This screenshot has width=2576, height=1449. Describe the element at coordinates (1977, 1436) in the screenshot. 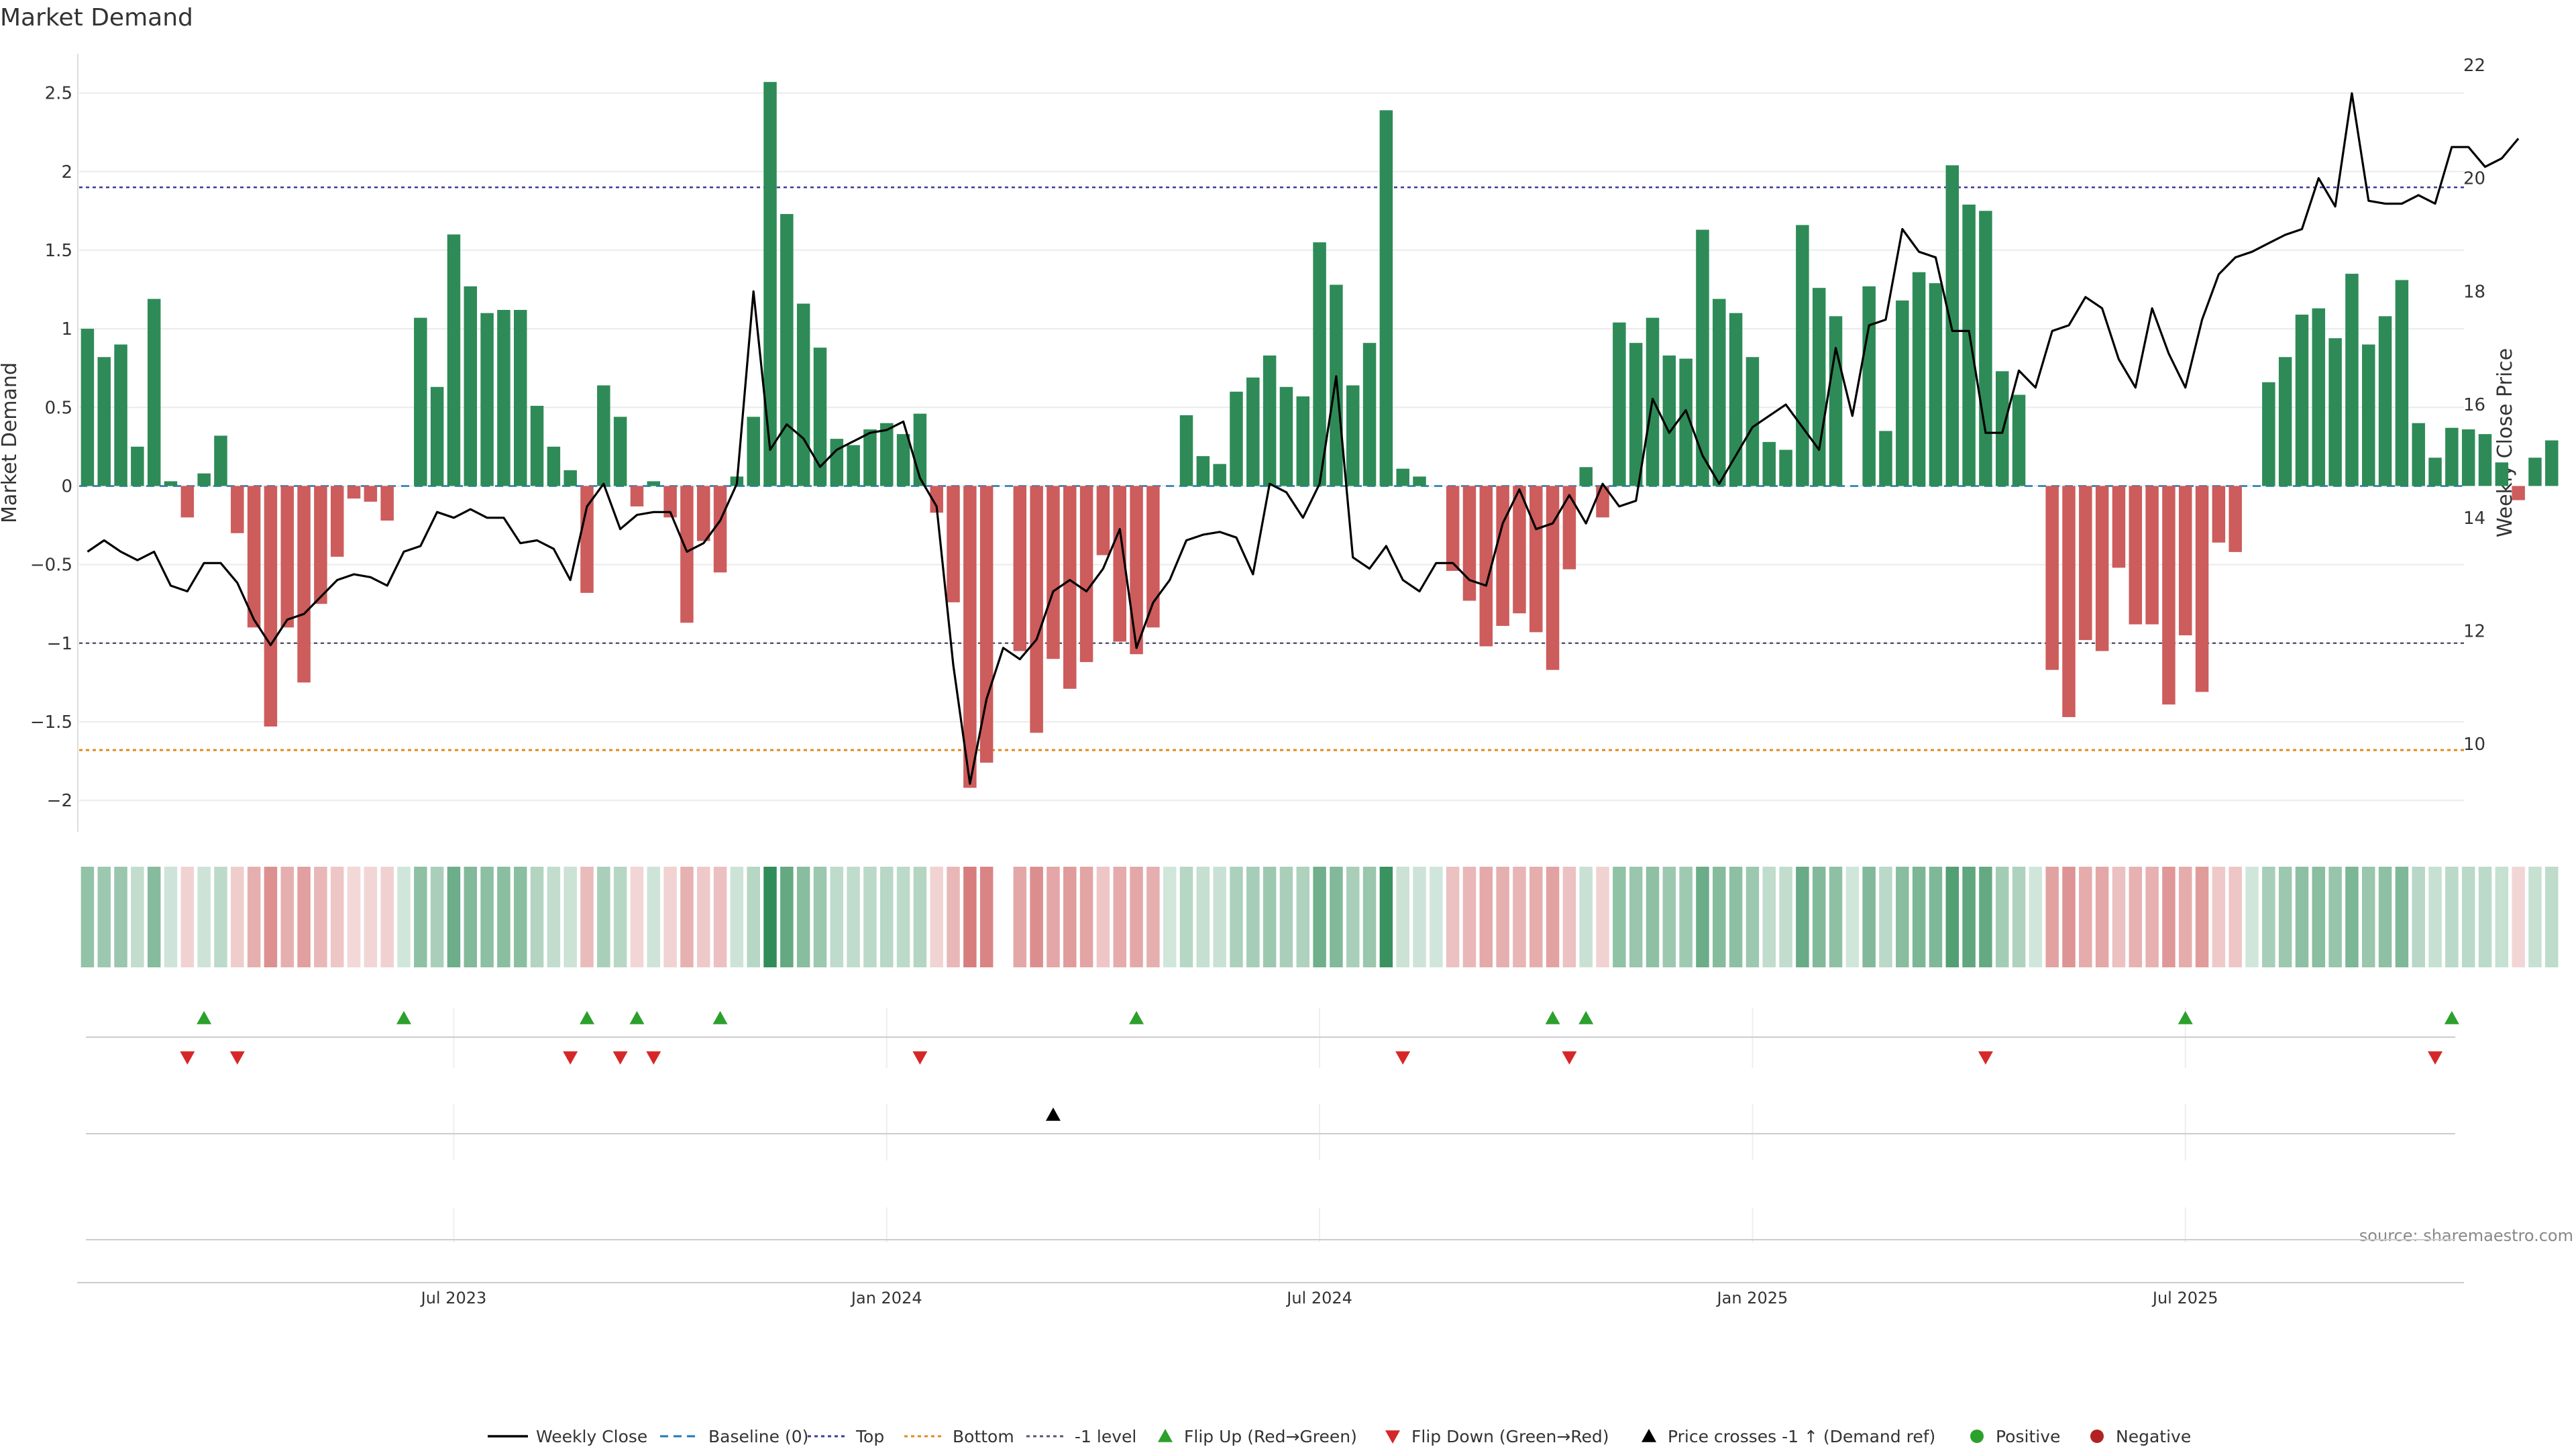

I see `legend-swatch-positive` at that location.